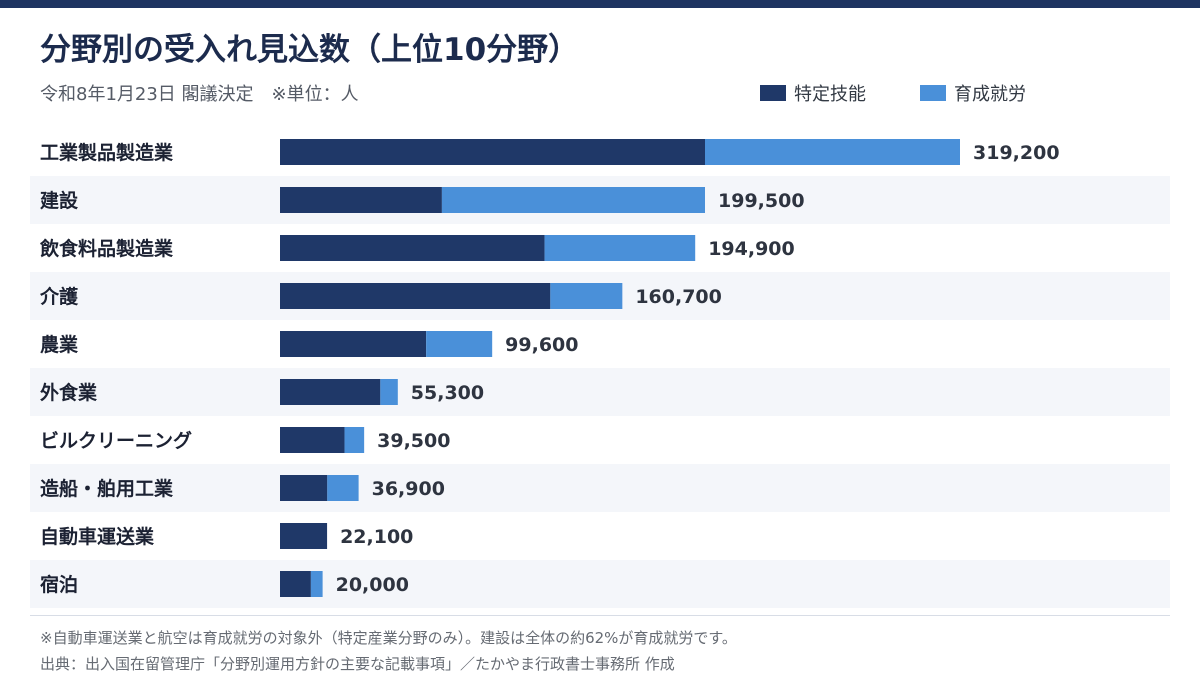 The width and height of the screenshot is (1200, 676). What do you see at coordinates (933, 93) in the screenshot?
I see `legend-swatch-ikusei` at bounding box center [933, 93].